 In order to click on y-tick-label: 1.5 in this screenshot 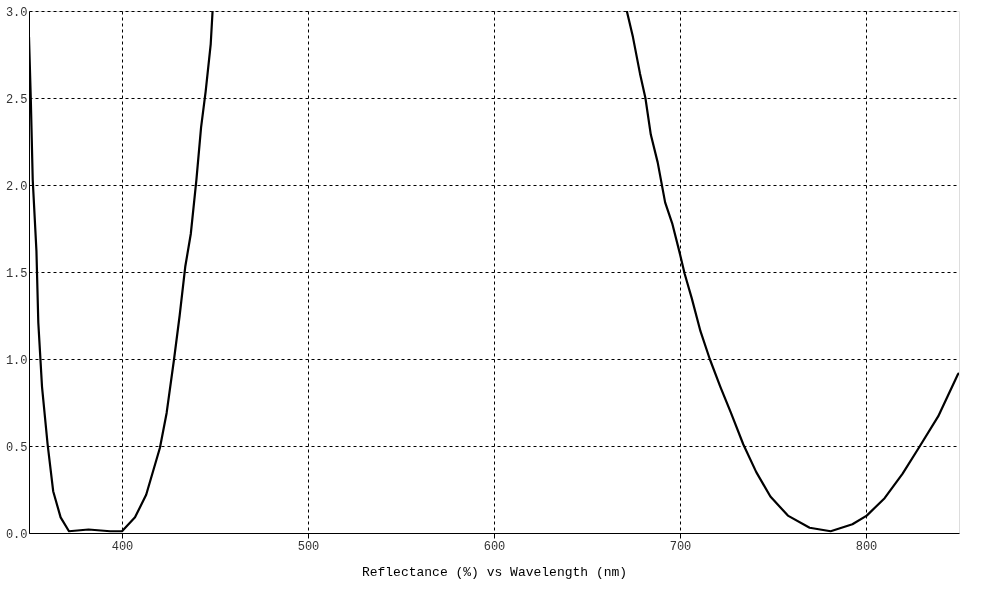, I will do `click(16, 273)`.